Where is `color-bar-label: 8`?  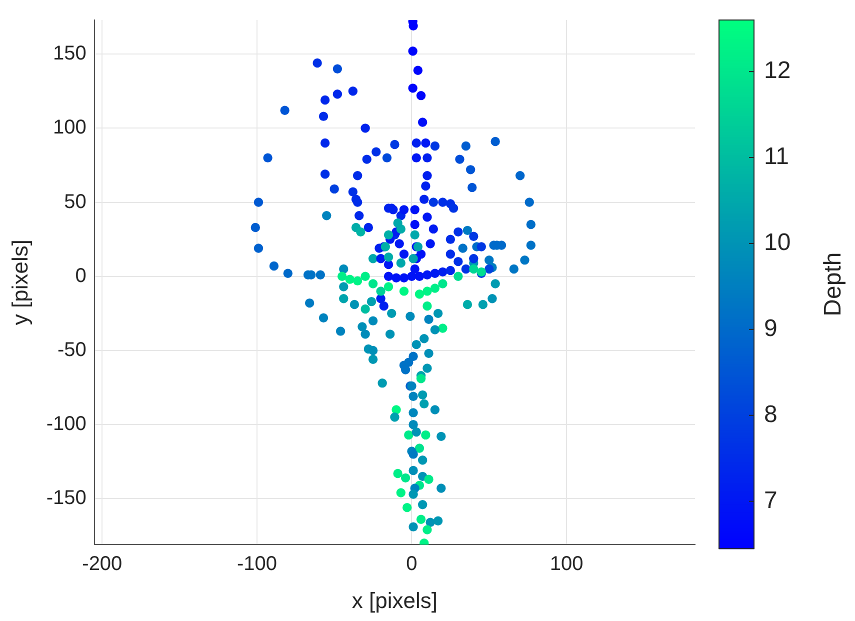
color-bar-label: 8 is located at coordinates (771, 414).